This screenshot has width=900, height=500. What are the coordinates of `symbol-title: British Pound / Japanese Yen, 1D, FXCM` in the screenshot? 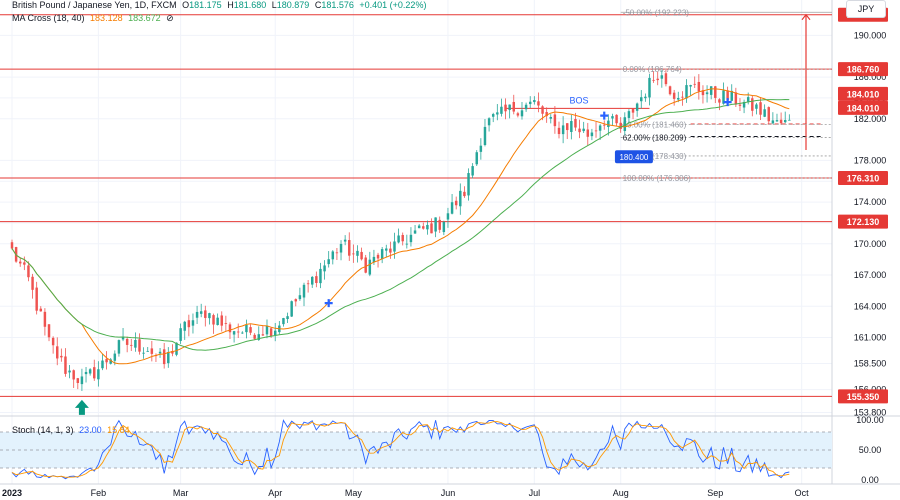 It's located at (94, 5).